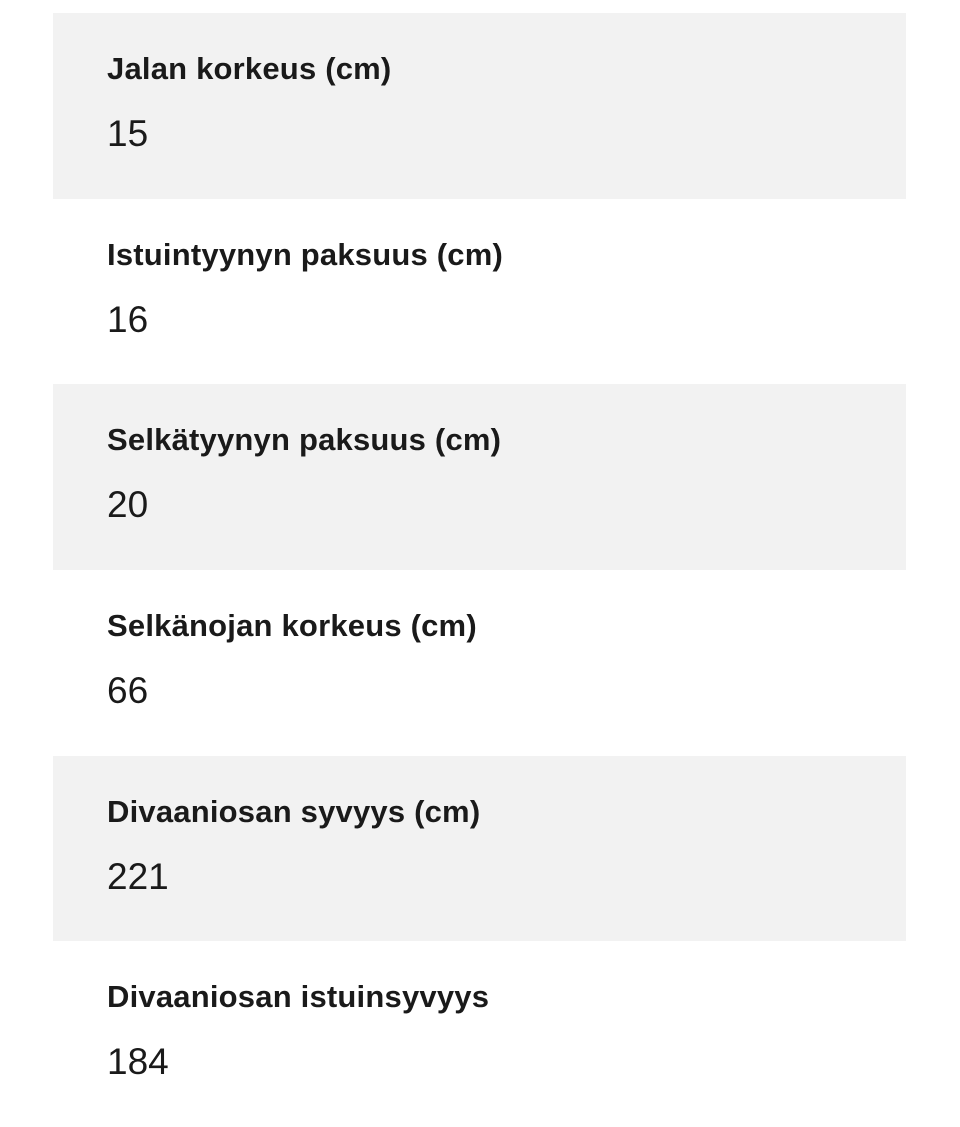  What do you see at coordinates (128, 691) in the screenshot?
I see `spec-value: 66` at bounding box center [128, 691].